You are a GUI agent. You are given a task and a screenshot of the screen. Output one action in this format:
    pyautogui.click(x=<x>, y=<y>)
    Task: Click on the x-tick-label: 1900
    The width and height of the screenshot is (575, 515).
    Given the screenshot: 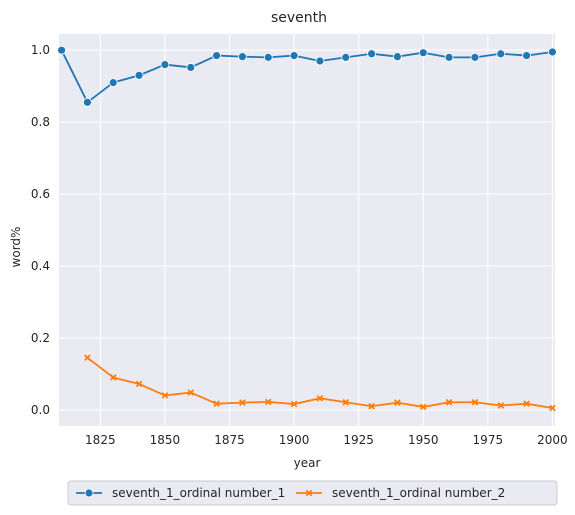 What is the action you would take?
    pyautogui.click(x=294, y=440)
    